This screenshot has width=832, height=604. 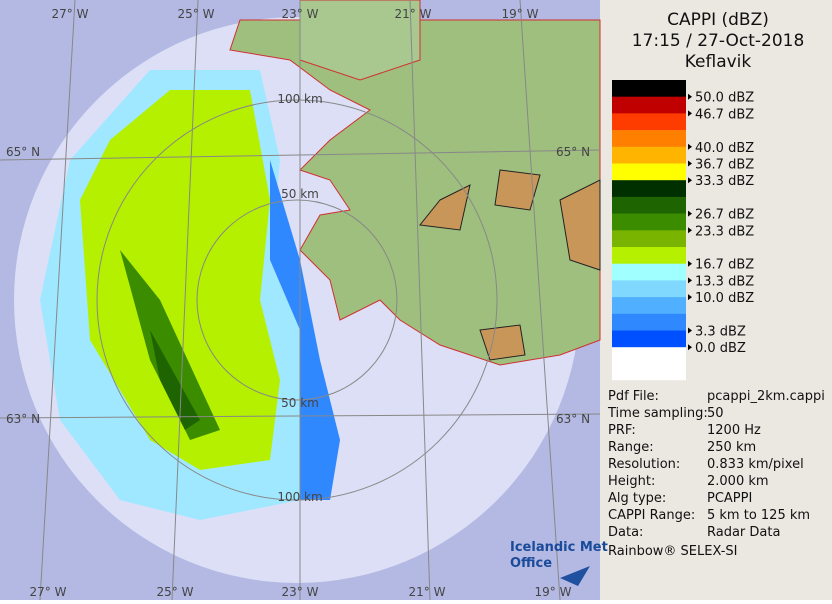 I want to click on legend-label: 33.3 dBZ, so click(x=724, y=181).